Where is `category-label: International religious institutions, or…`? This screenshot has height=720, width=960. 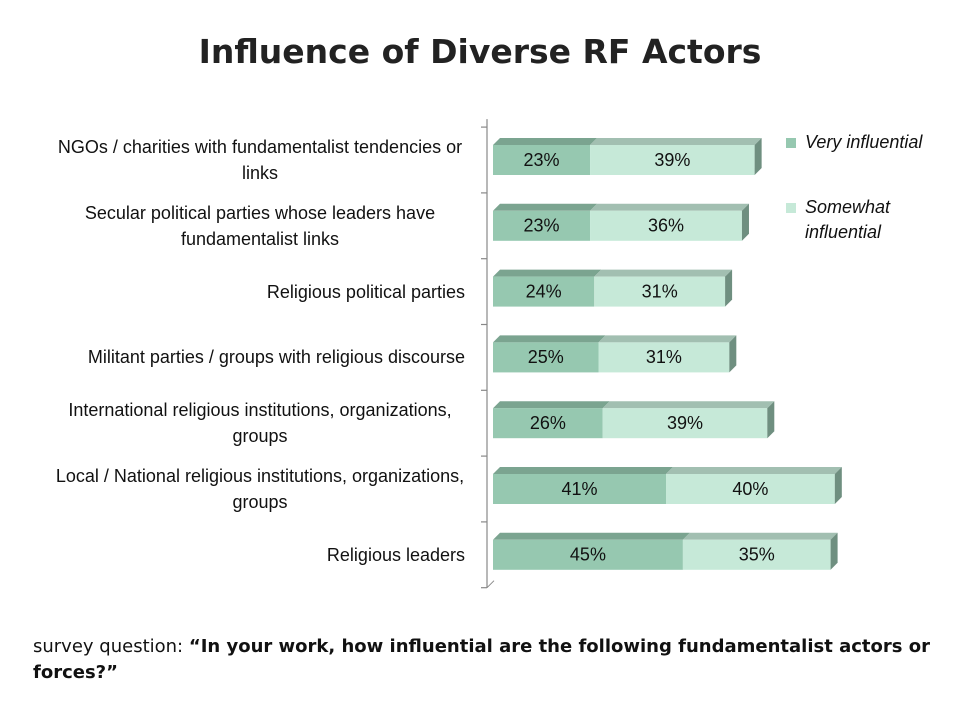
category-label: International religious institutions, or… is located at coordinates (245, 423).